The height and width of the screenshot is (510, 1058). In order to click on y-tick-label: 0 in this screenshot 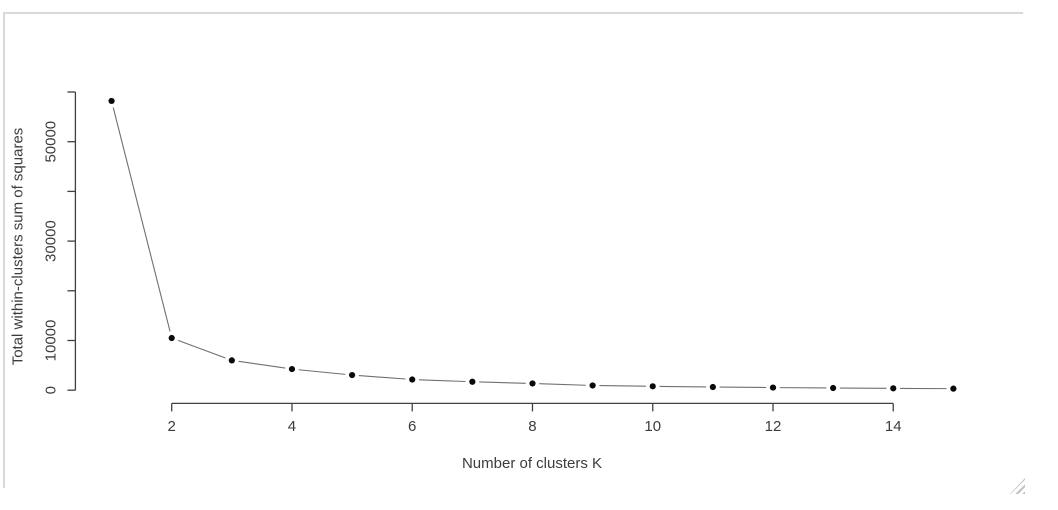, I will do `click(51, 390)`.